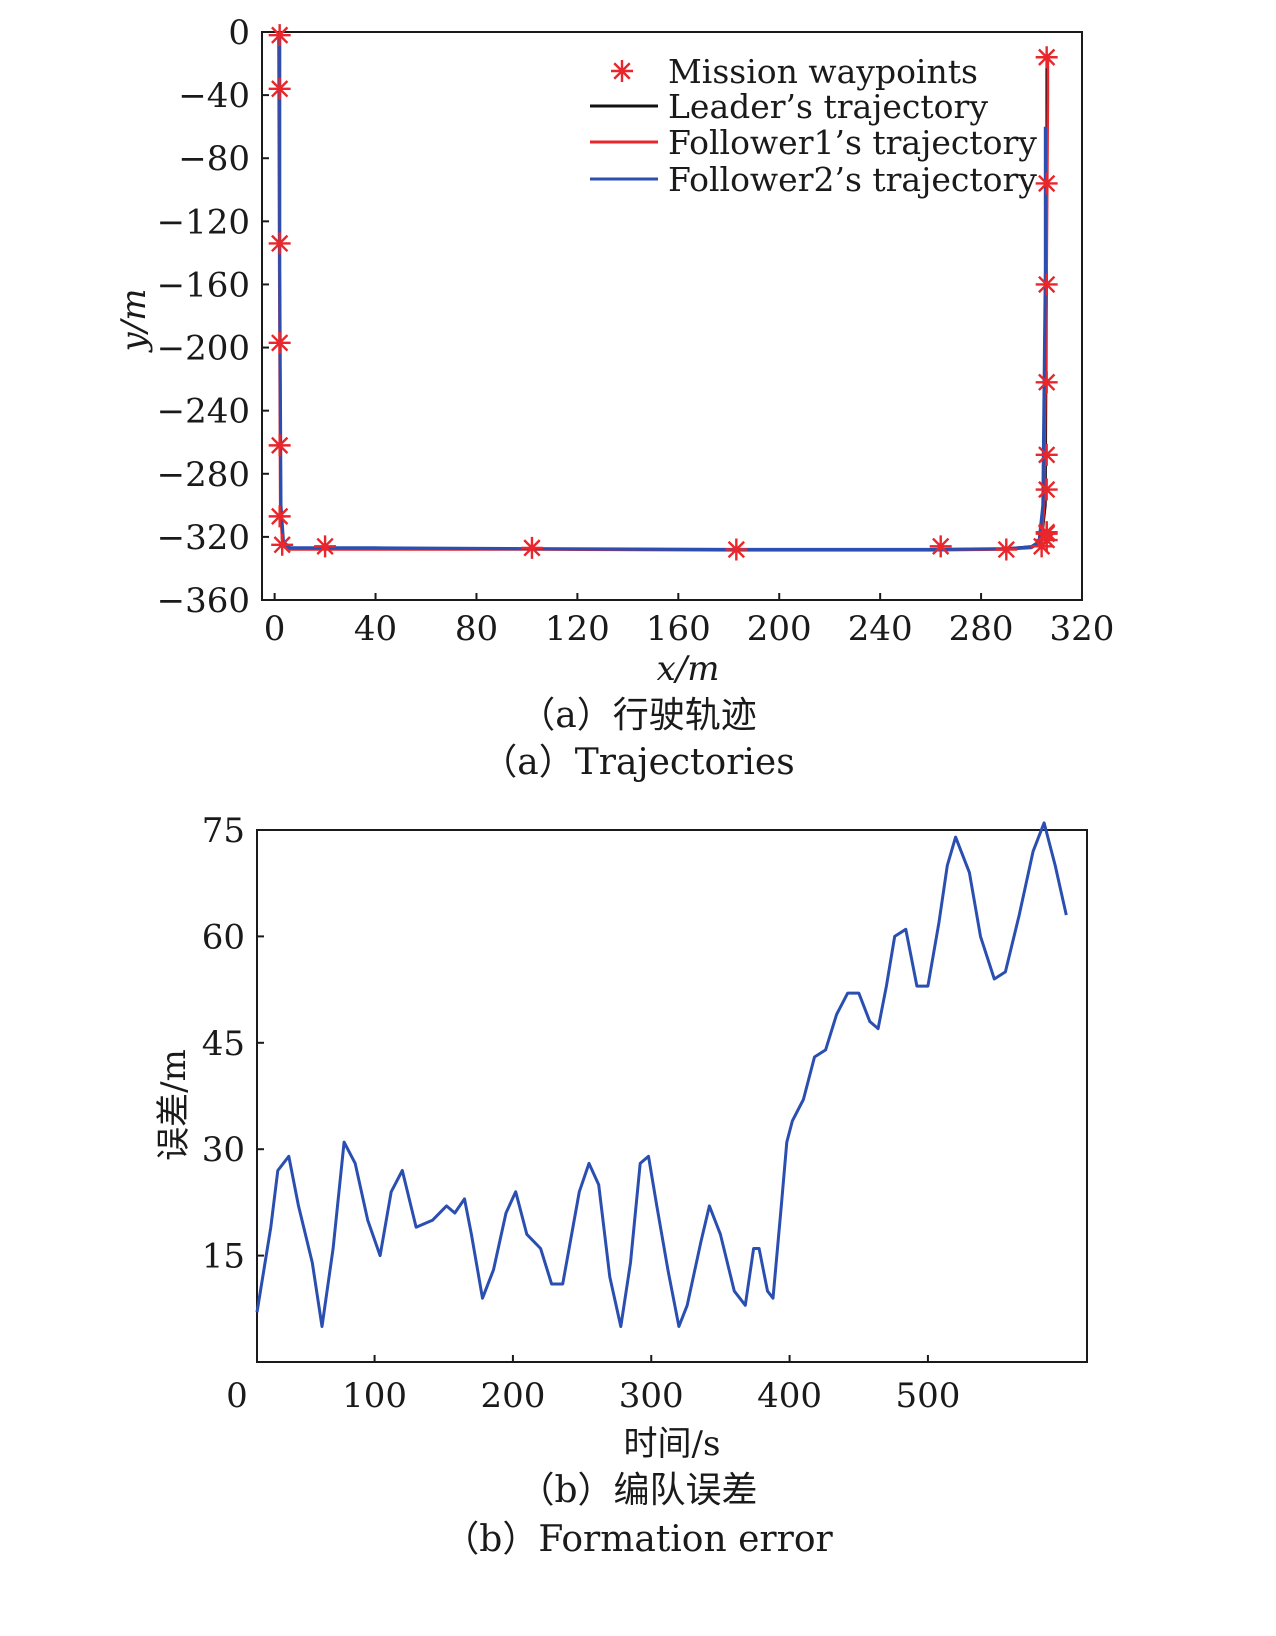  What do you see at coordinates (476, 629) in the screenshot?
I see `x-tick-label: 80` at bounding box center [476, 629].